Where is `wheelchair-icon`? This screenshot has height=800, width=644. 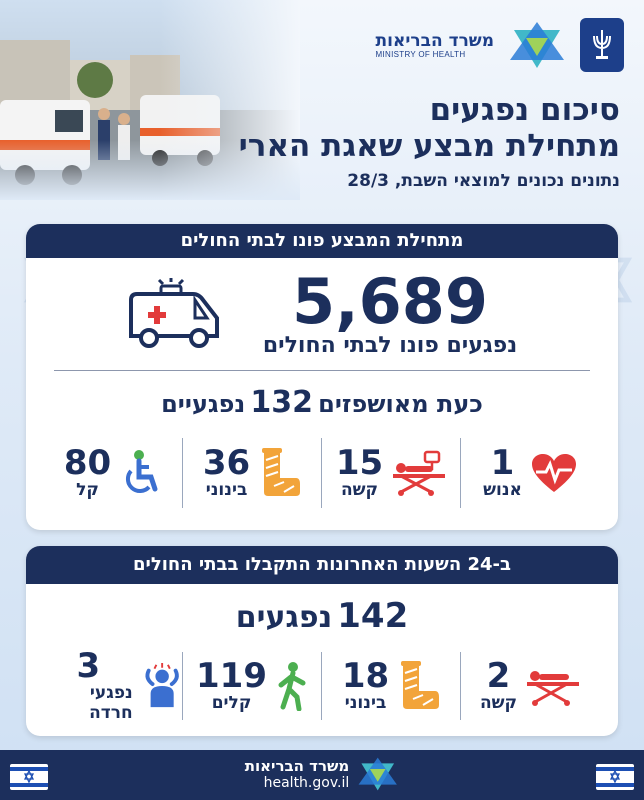 wheelchair-icon is located at coordinates (142, 472).